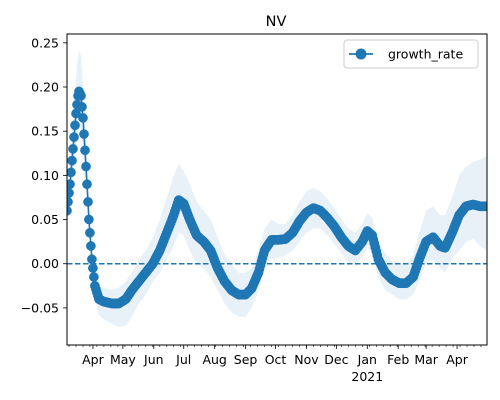 The image size is (500, 400). Describe the element at coordinates (276, 22) in the screenshot. I see `chart-title: NV` at that location.